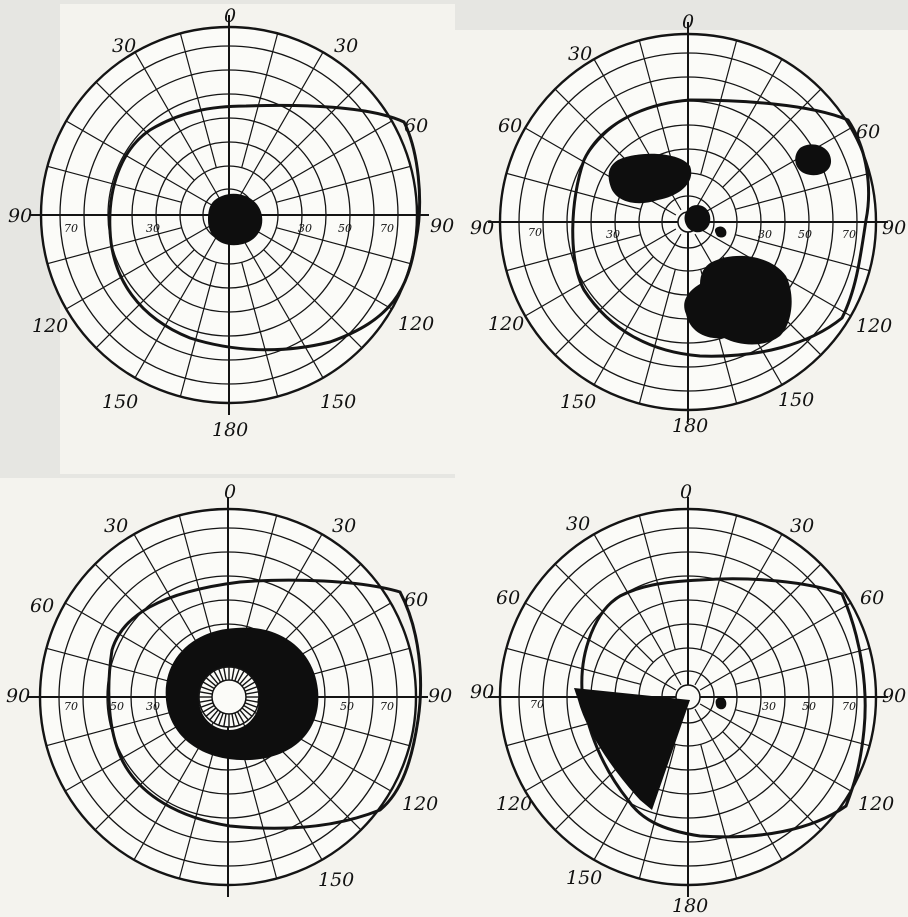  What do you see at coordinates (632, 749) in the screenshot?
I see `sector-scotoma` at bounding box center [632, 749].